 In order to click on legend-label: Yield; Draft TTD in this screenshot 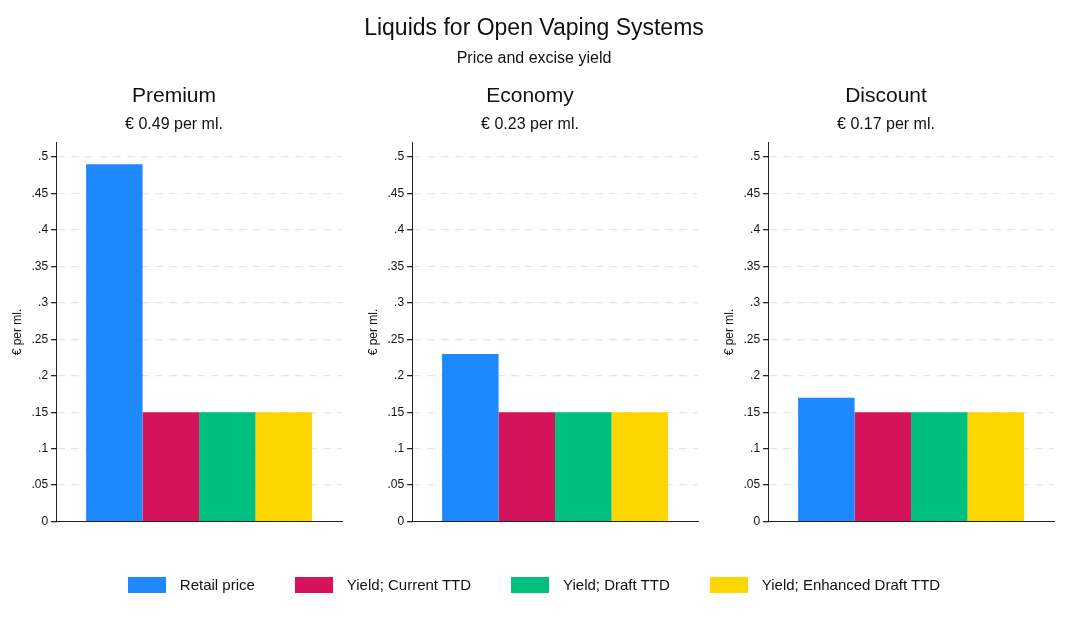, I will do `click(616, 584)`.